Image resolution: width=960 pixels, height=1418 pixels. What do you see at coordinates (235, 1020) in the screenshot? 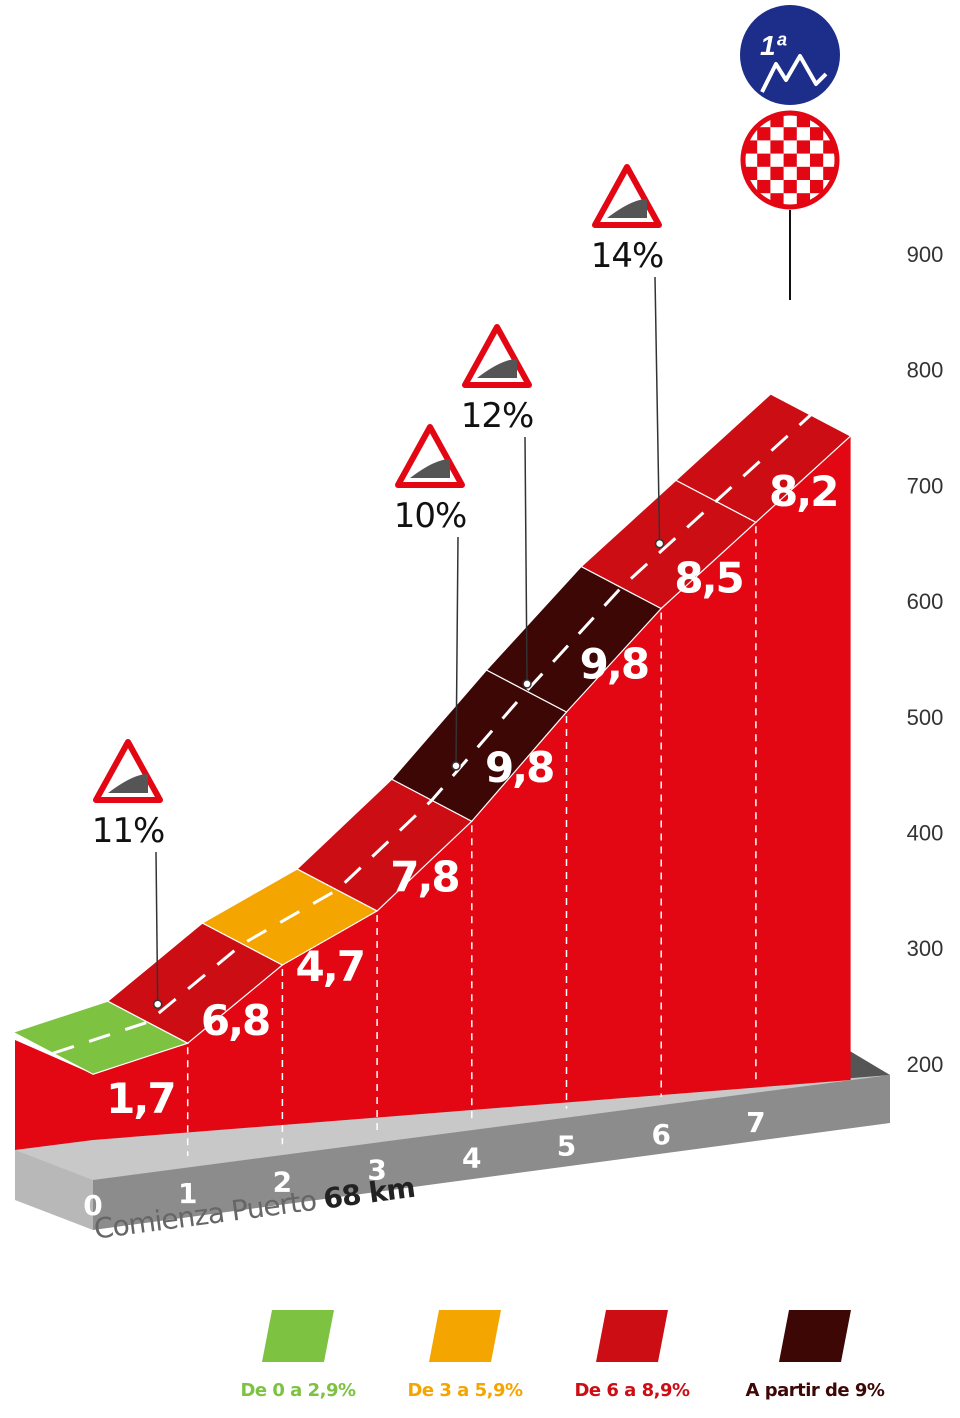
I see `gradient-label-2: 6,8` at bounding box center [235, 1020].